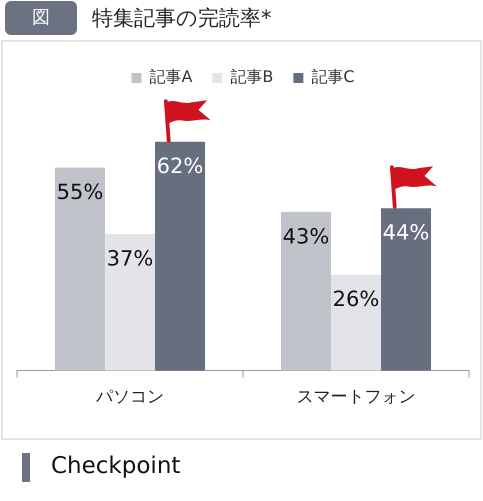 This screenshot has width=483, height=501. What do you see at coordinates (41, 18) in the screenshot?
I see `text: 図` at bounding box center [41, 18].